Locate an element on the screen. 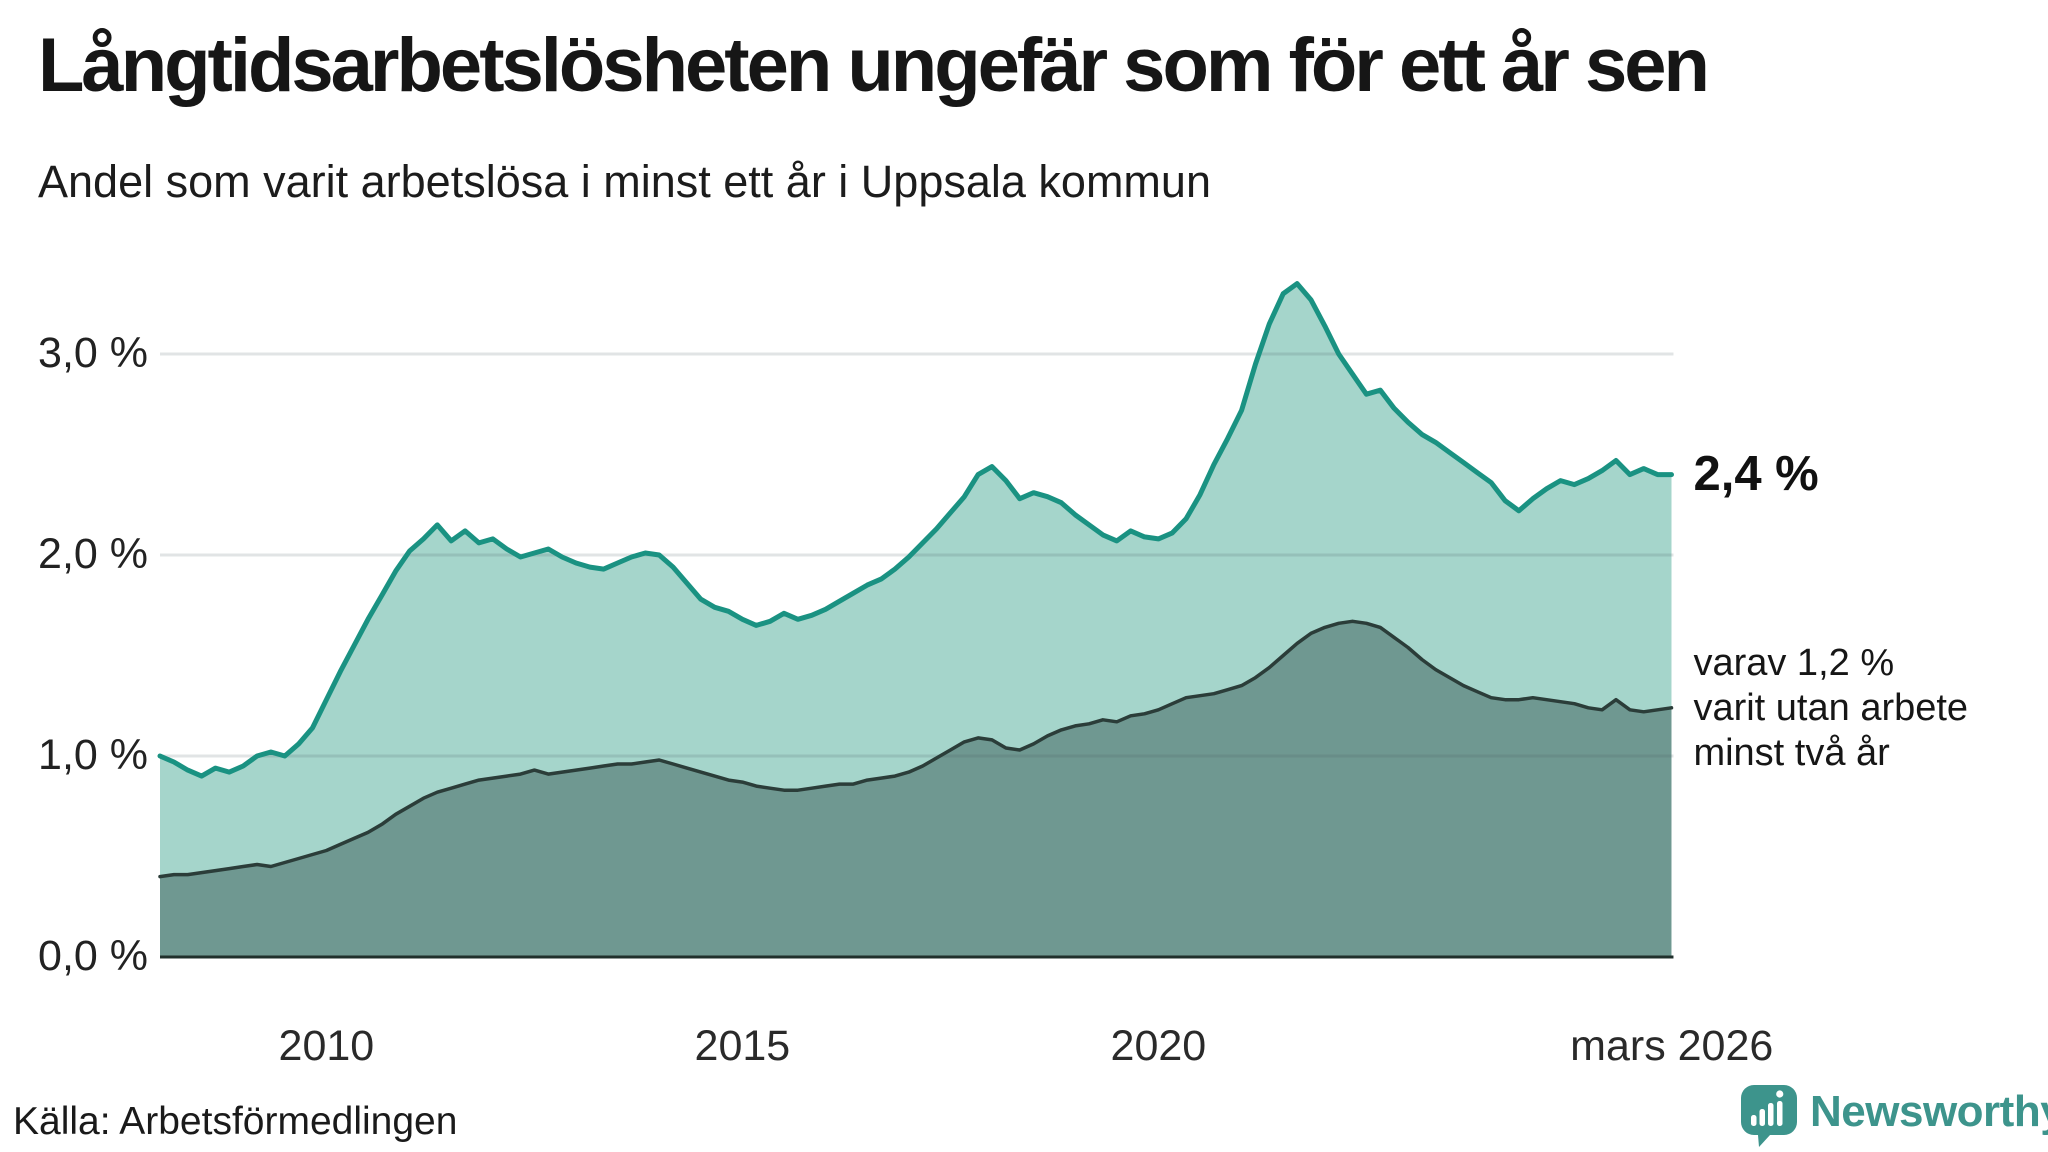 The height and width of the screenshot is (1152, 2048). source-credit: Källa: Arbetsförmedlingen is located at coordinates (235, 1121).